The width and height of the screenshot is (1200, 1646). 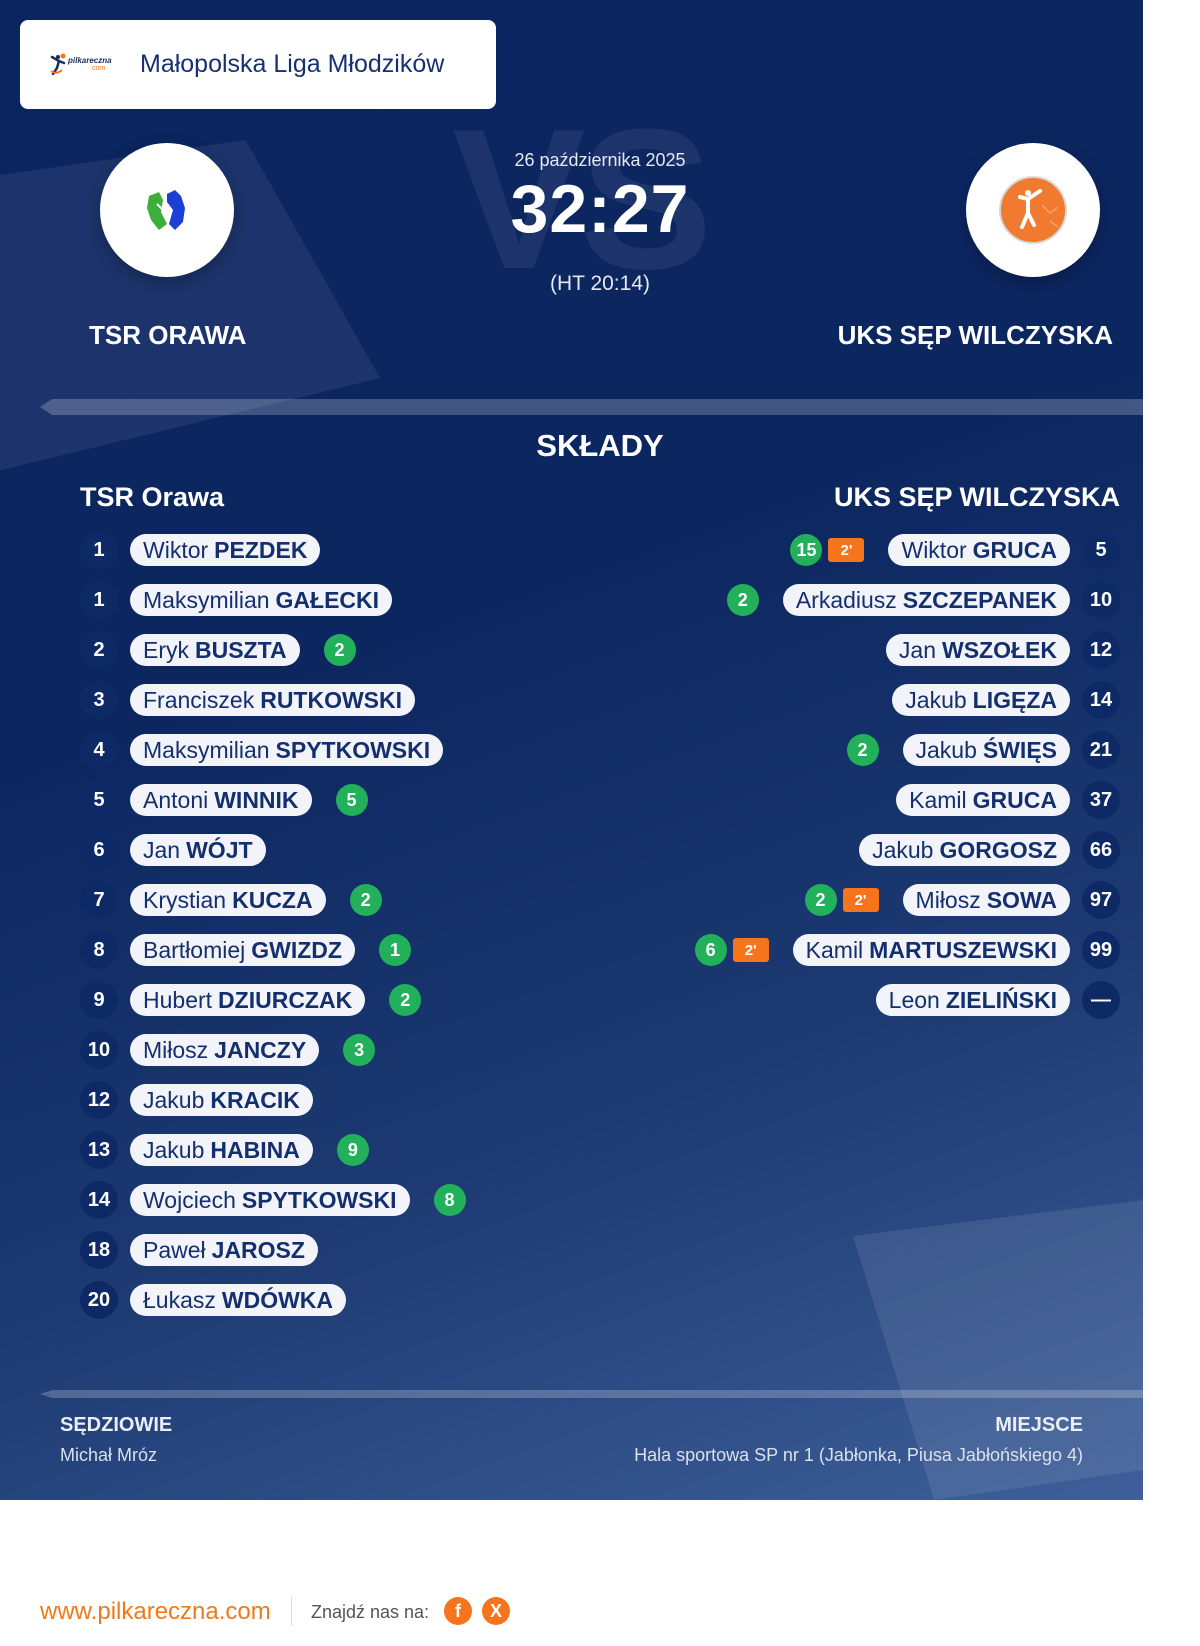 What do you see at coordinates (600, 209) in the screenshot?
I see `final-score: 32:27` at bounding box center [600, 209].